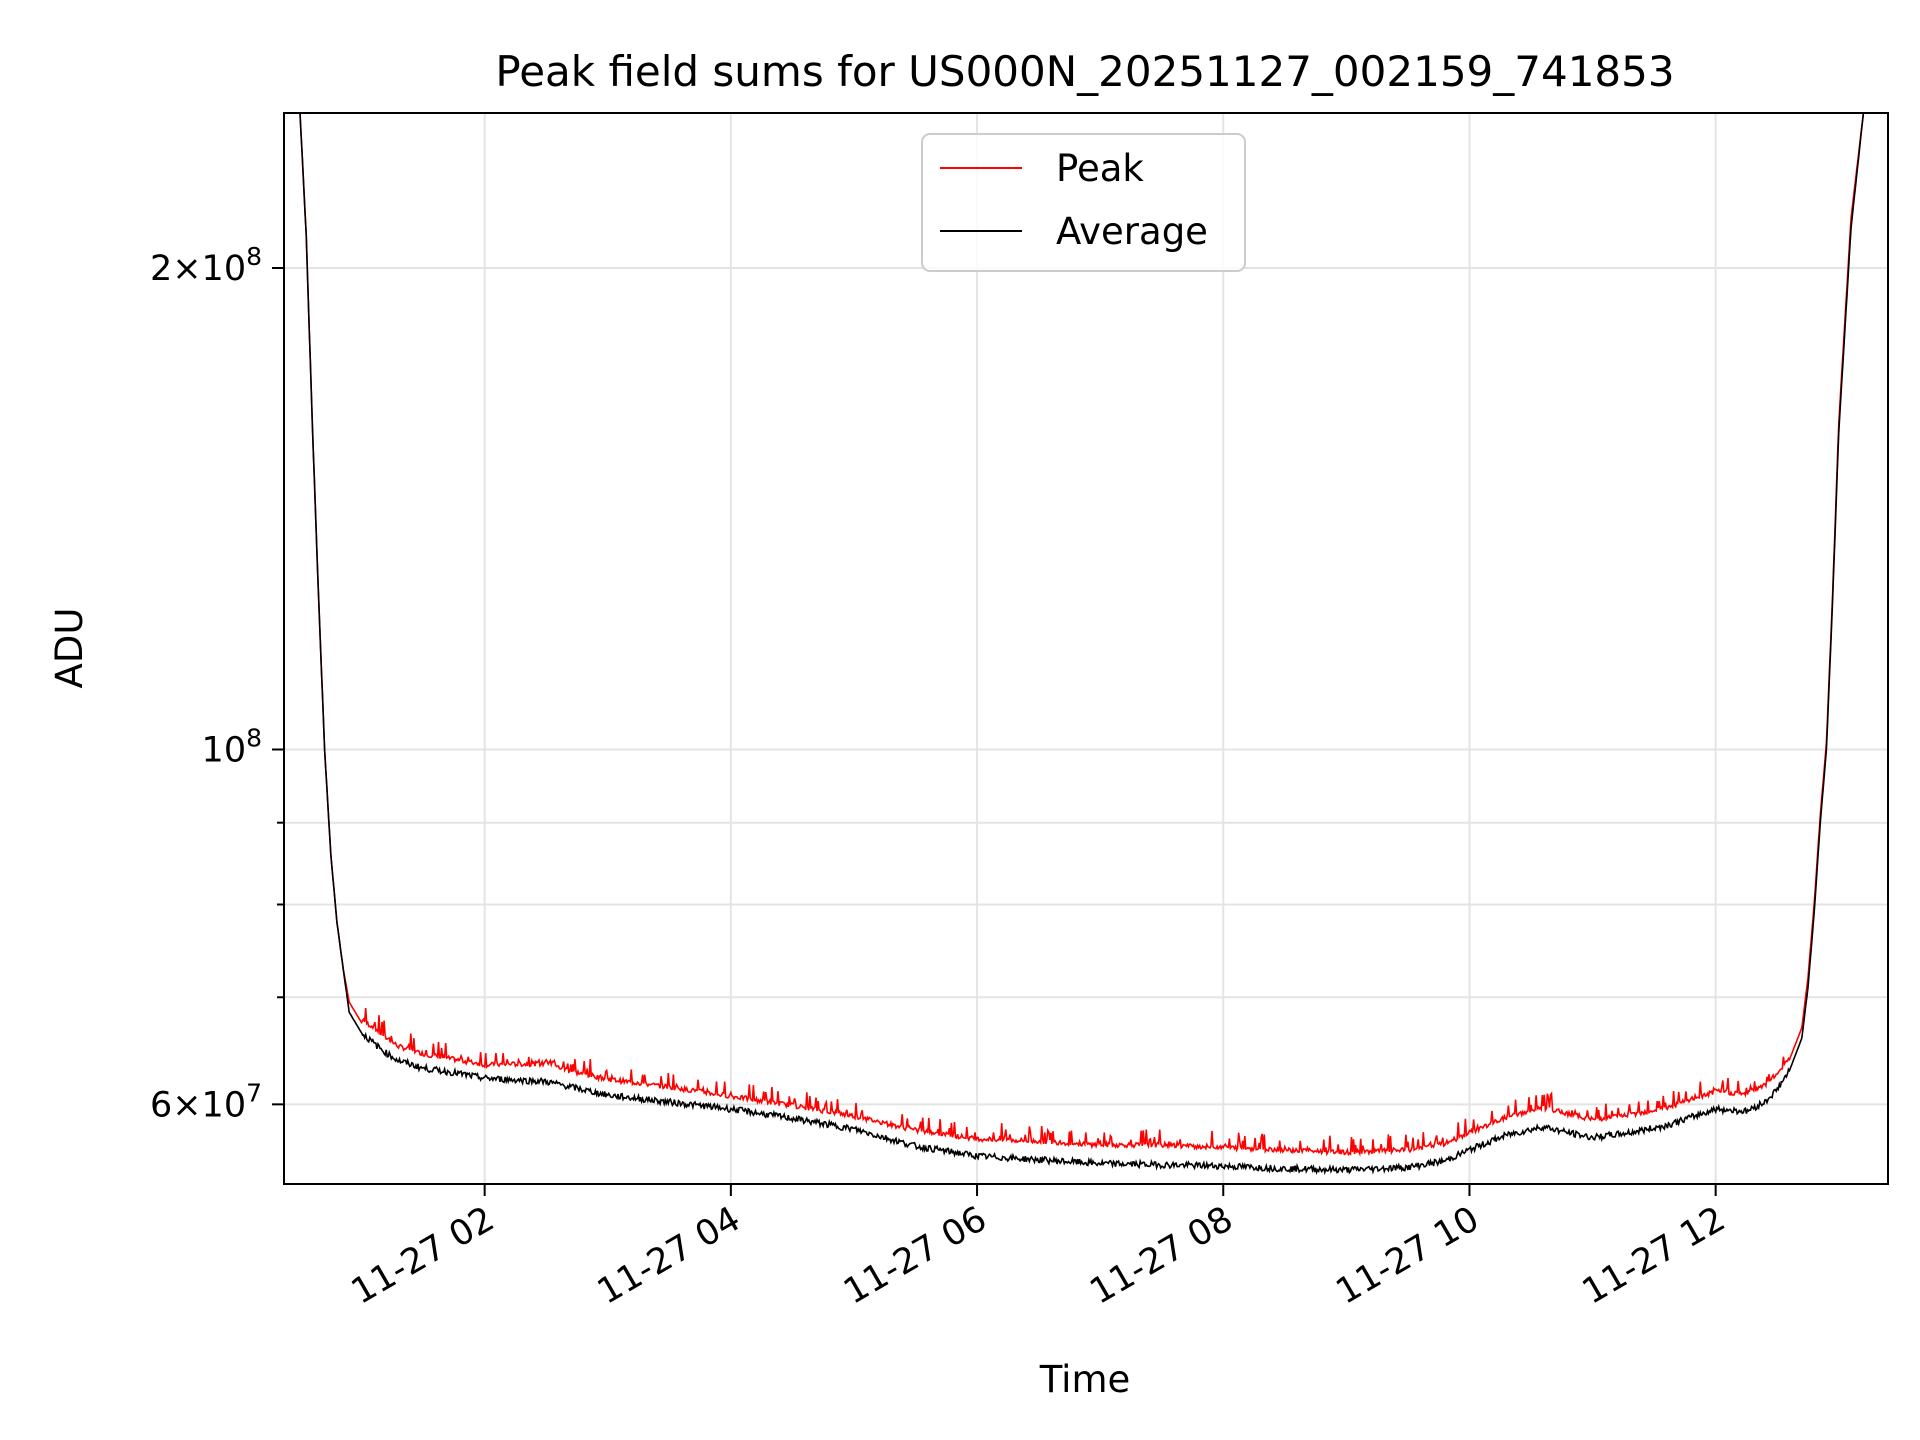 The height and width of the screenshot is (1440, 1920). Describe the element at coordinates (206, 1101) in the screenshot. I see `y-tick-label: 6×107` at that location.